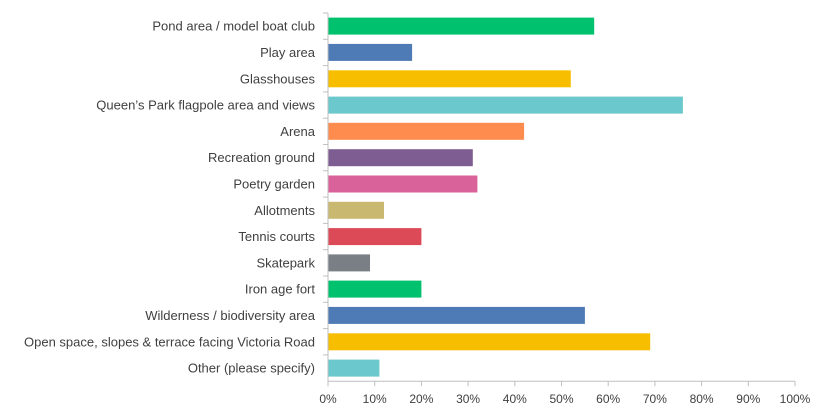  Describe the element at coordinates (561, 399) in the screenshot. I see `x-tick-label-5: 50%` at that location.